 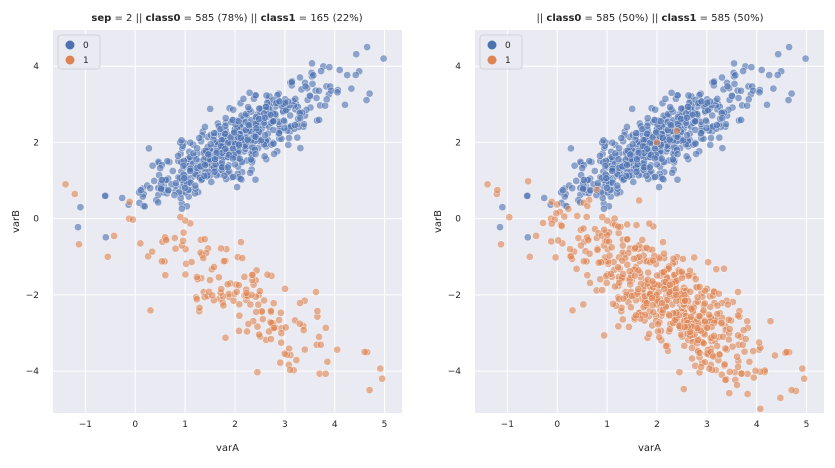 I want to click on title-segment: = 165 (22%), so click(x=329, y=18).